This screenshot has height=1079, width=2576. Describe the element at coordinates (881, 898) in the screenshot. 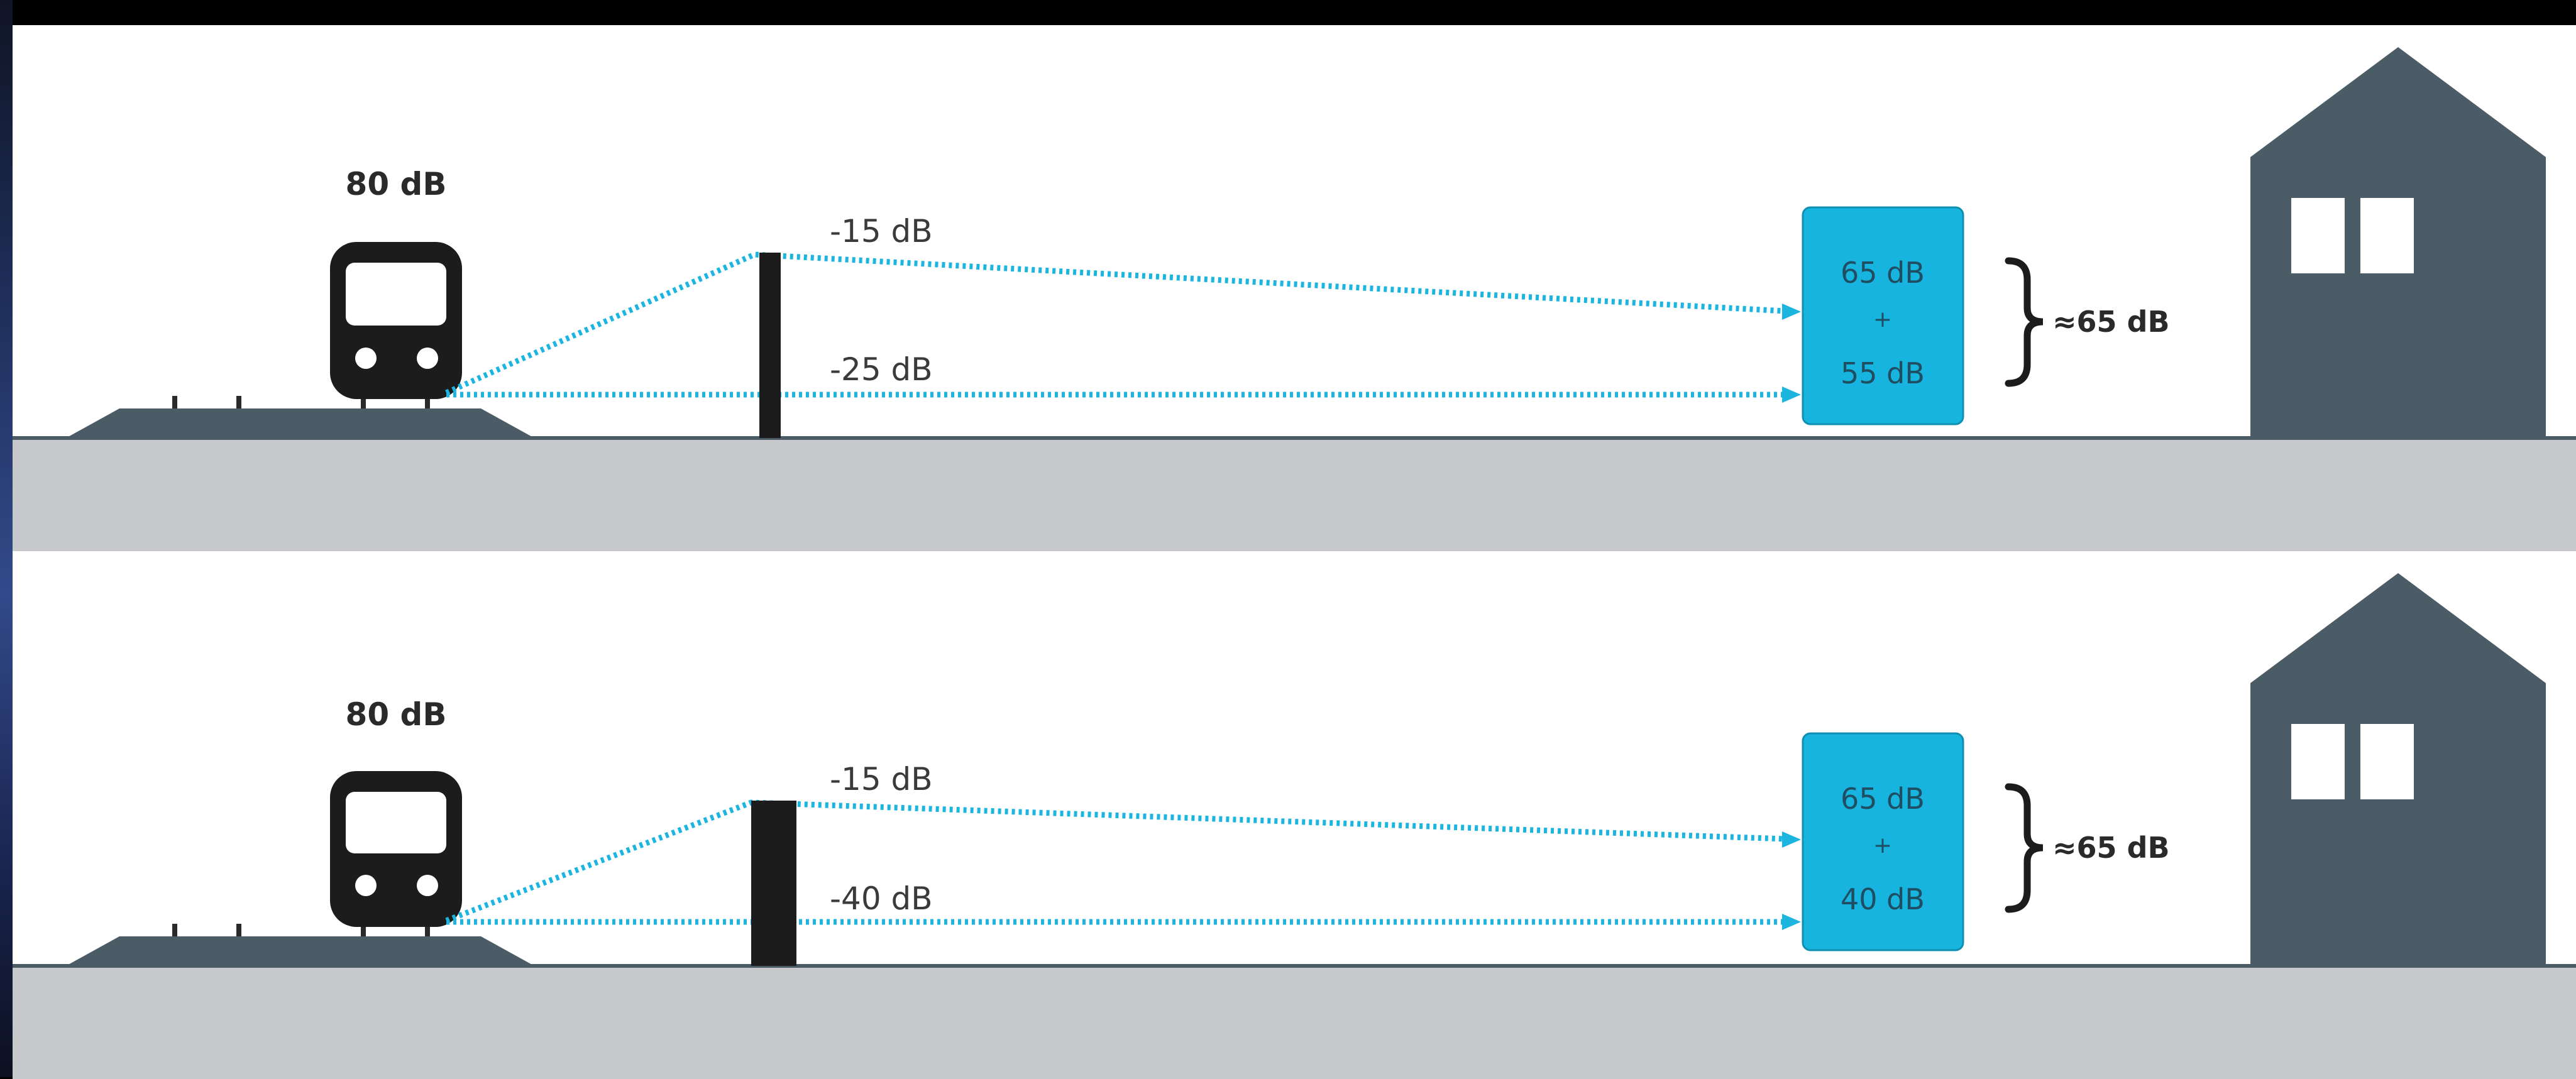

I see `bottom-path-label: -40 dB` at that location.